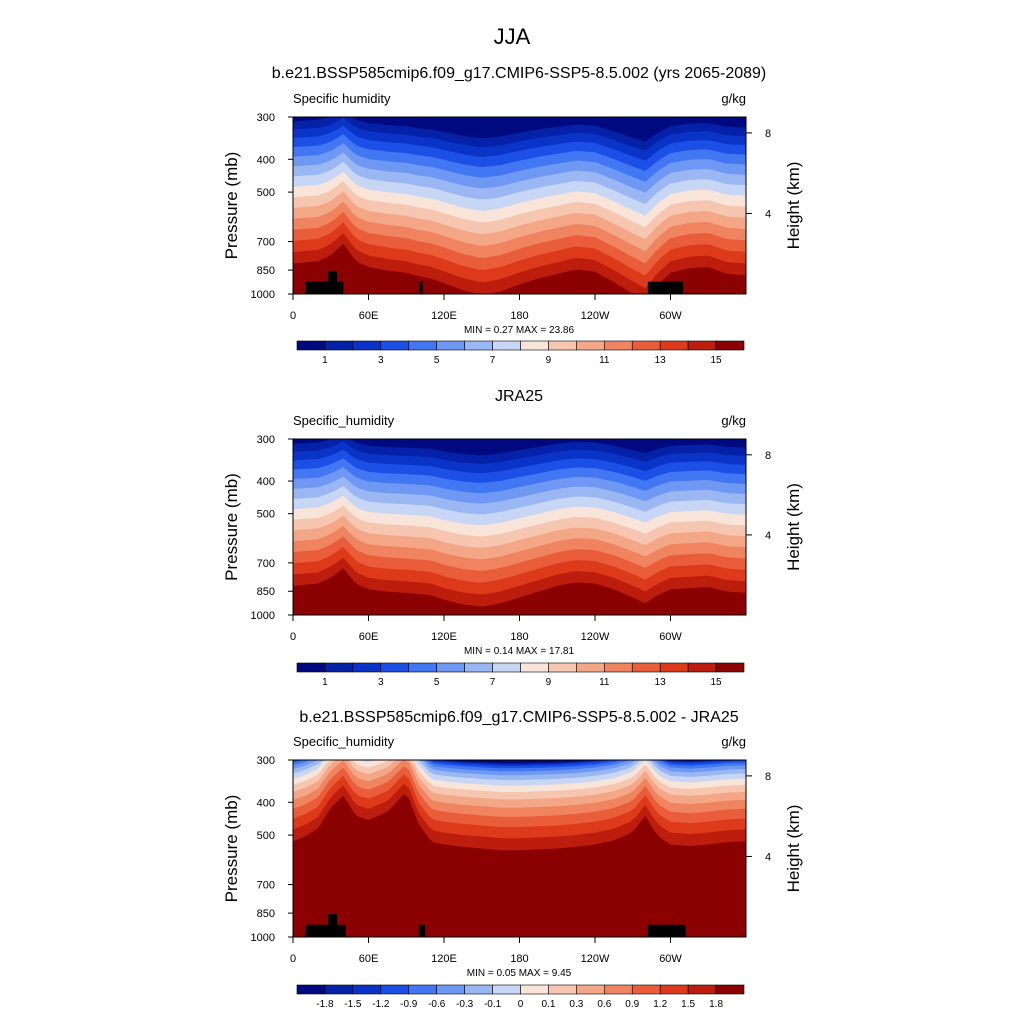 Image resolution: width=1024 pixels, height=1024 pixels. I want to click on contour-field, so click(519, 848).